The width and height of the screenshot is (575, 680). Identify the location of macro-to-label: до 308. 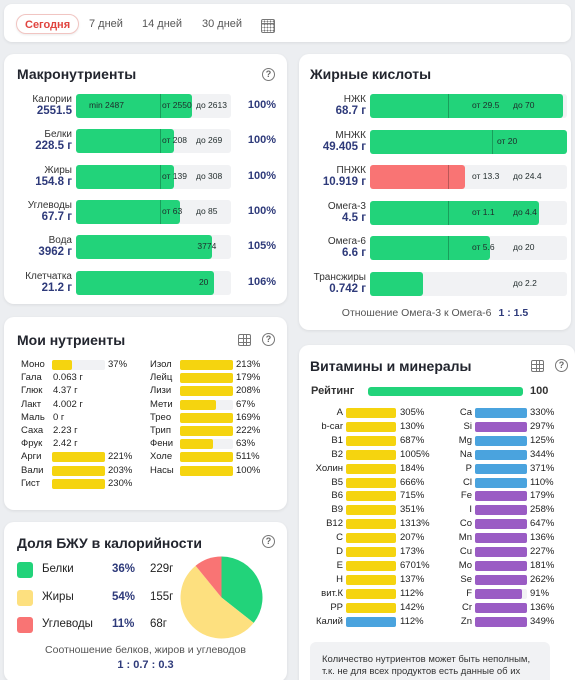
(209, 175).